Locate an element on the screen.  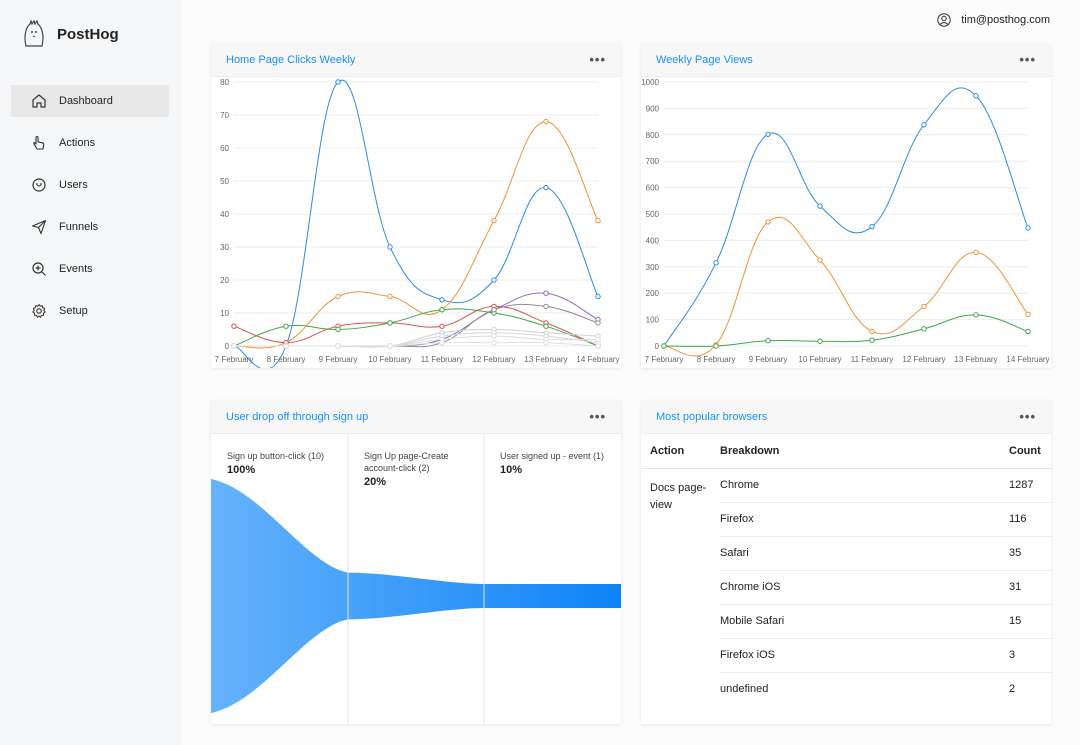
x-tick-label: 7 February is located at coordinates (664, 359).